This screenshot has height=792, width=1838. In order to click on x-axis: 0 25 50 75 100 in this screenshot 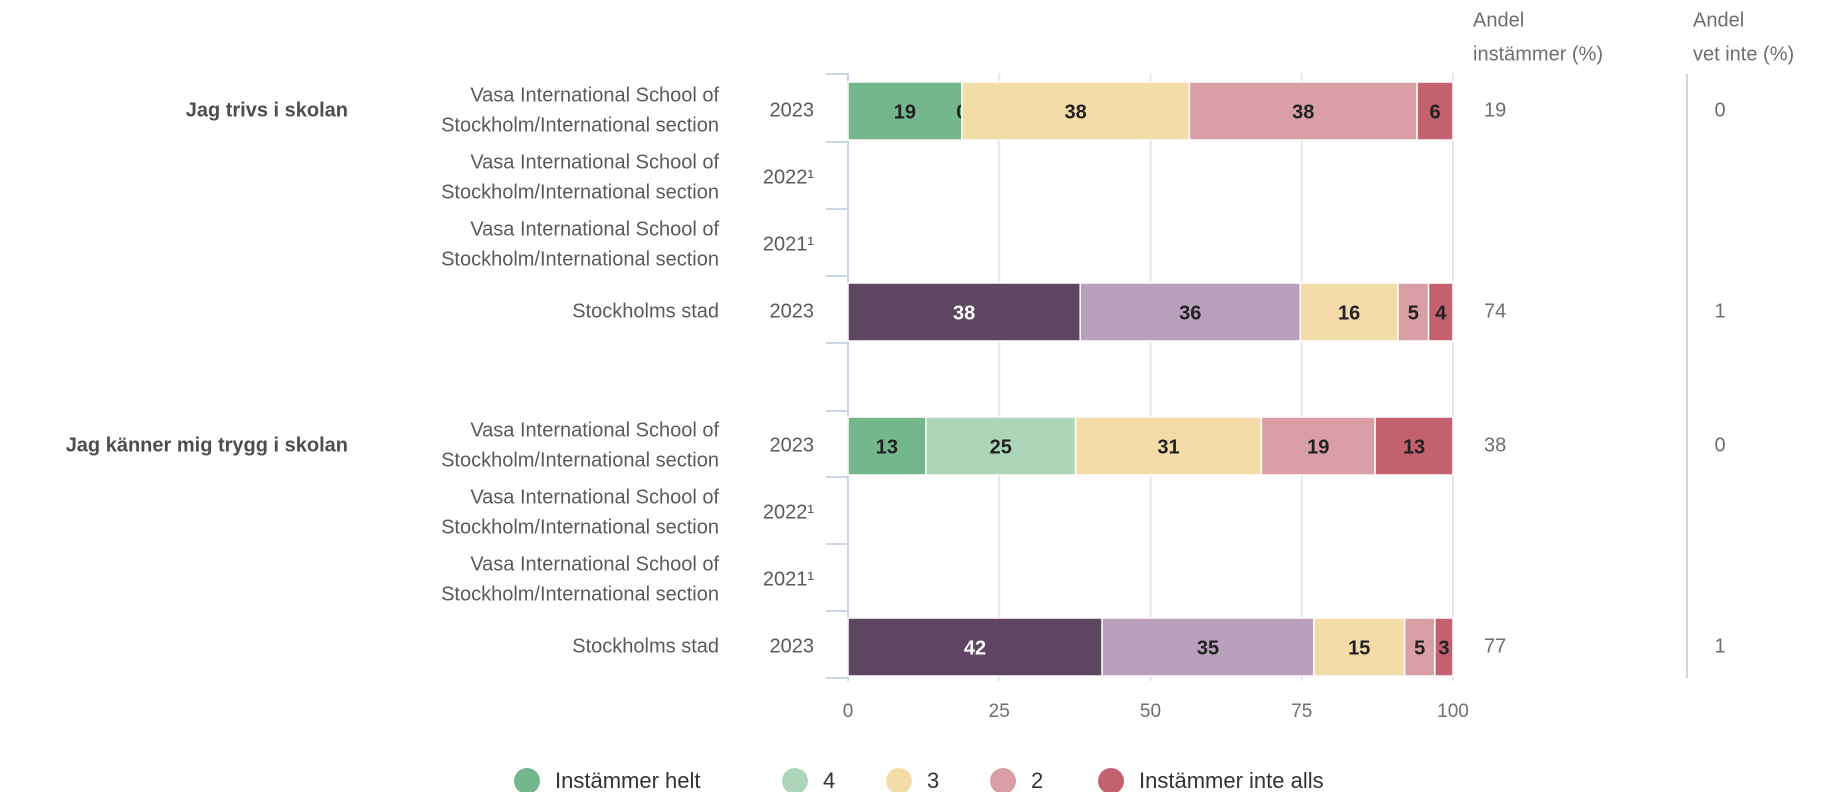, I will do `click(1156, 711)`.